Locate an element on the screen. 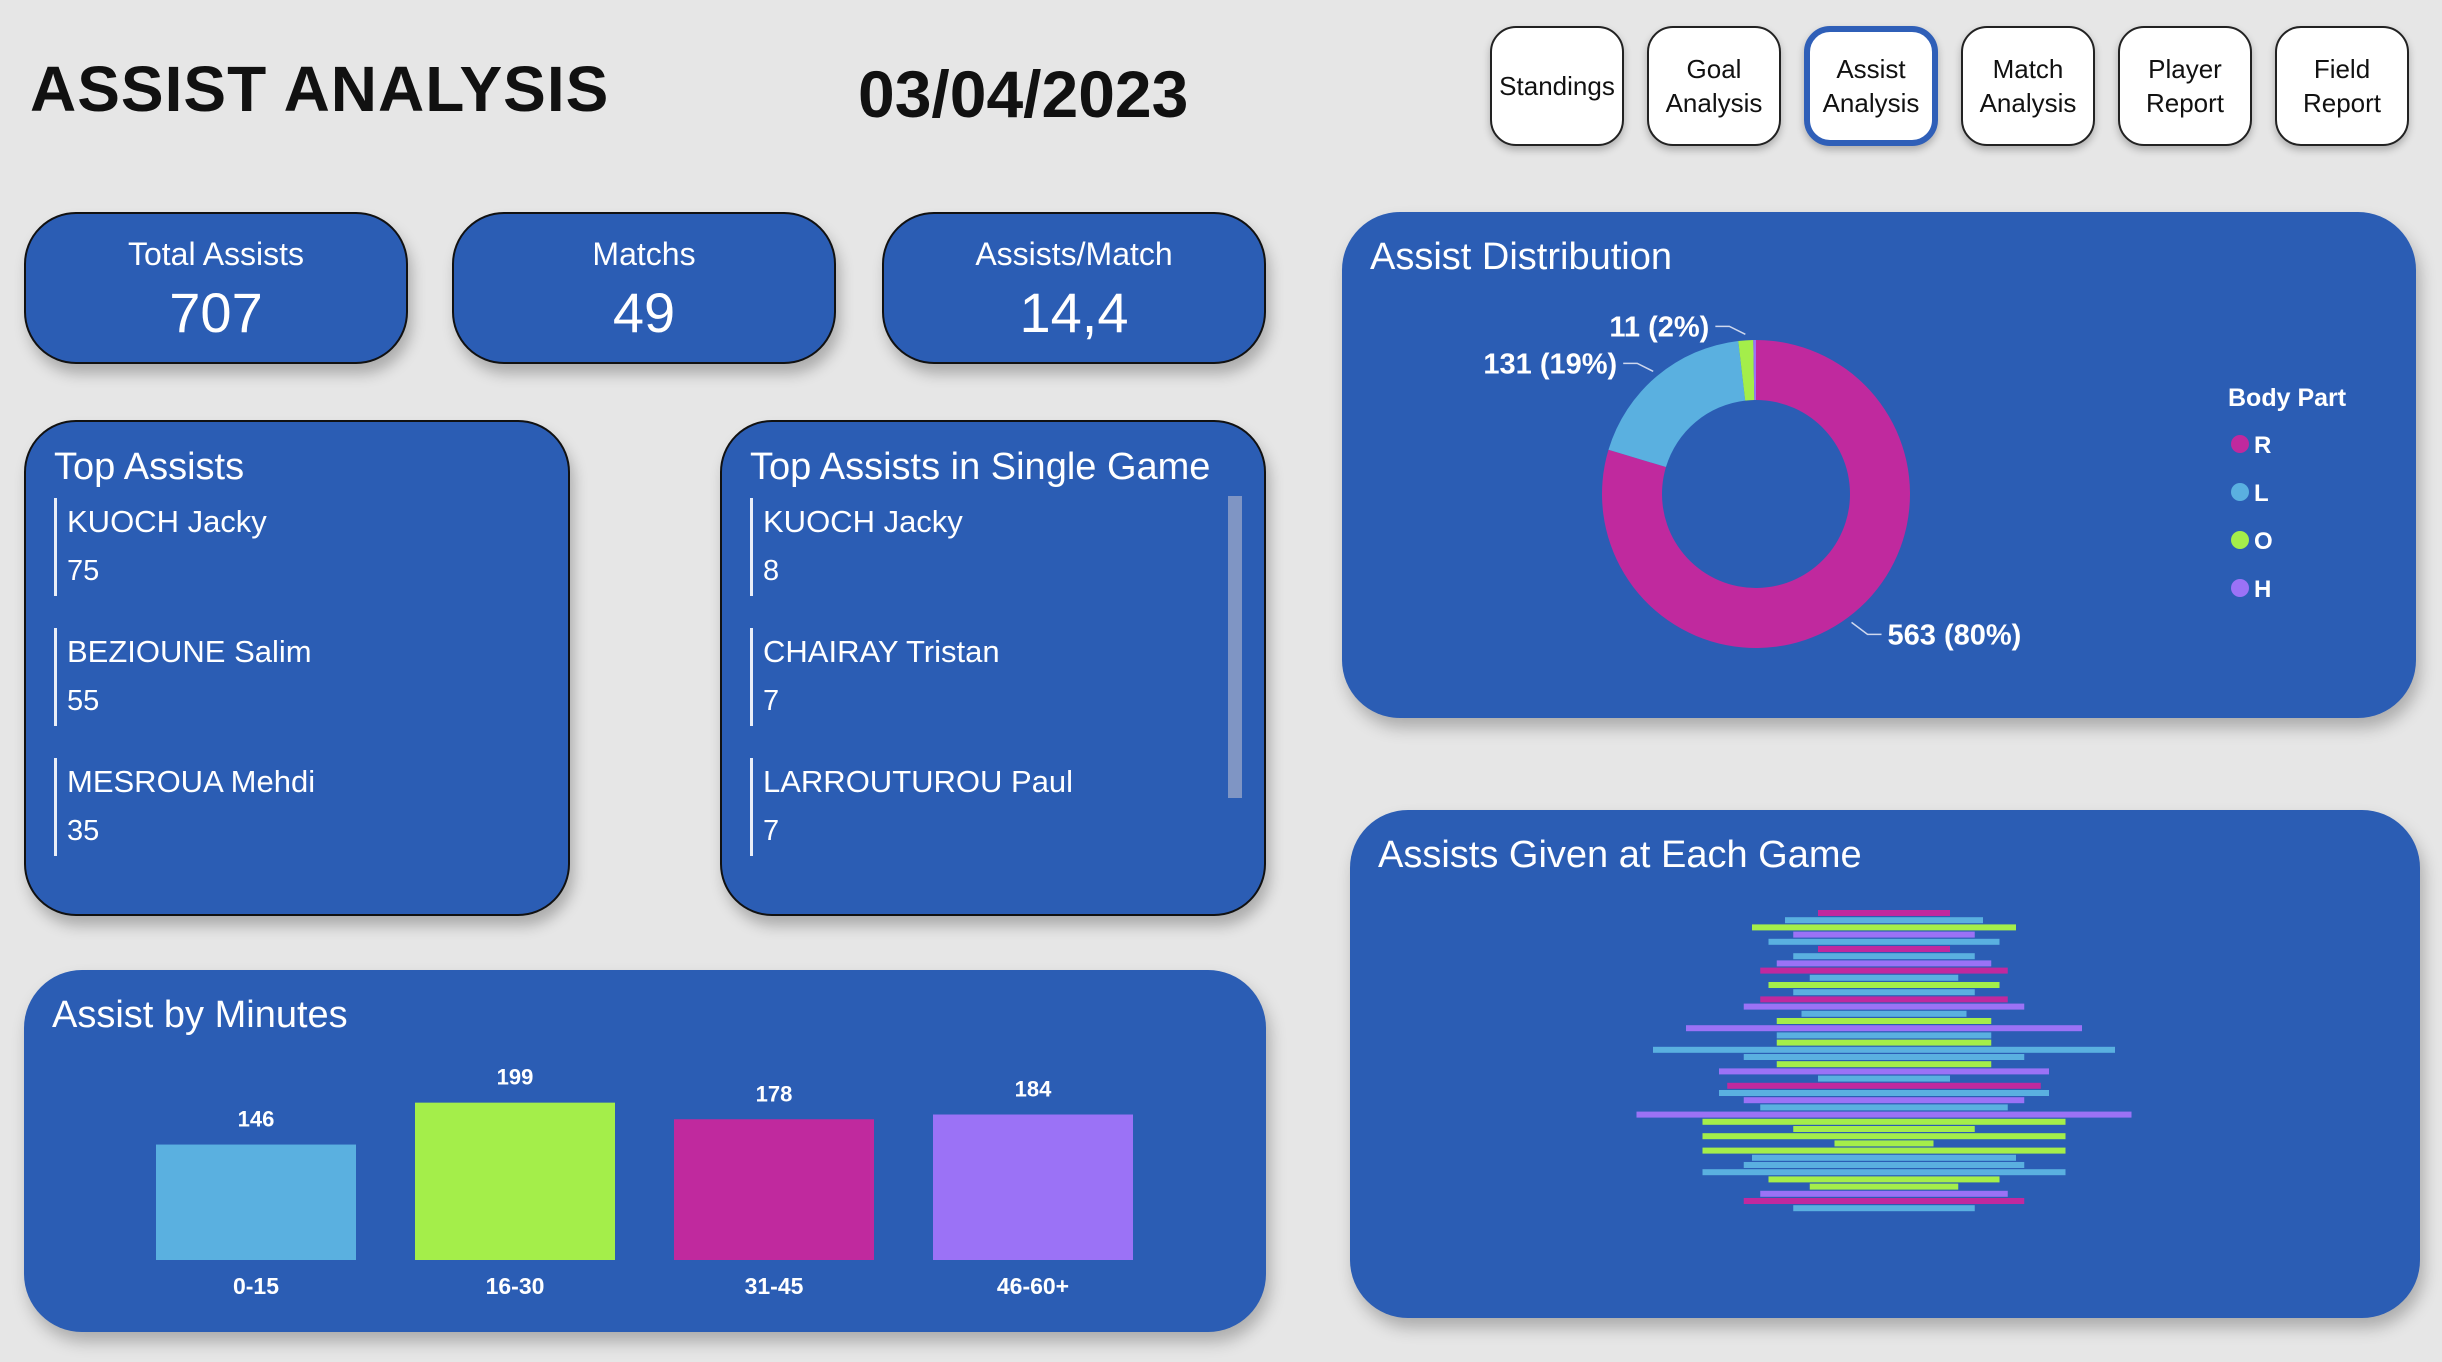  bar-category-label: 0-15 is located at coordinates (256, 1286).